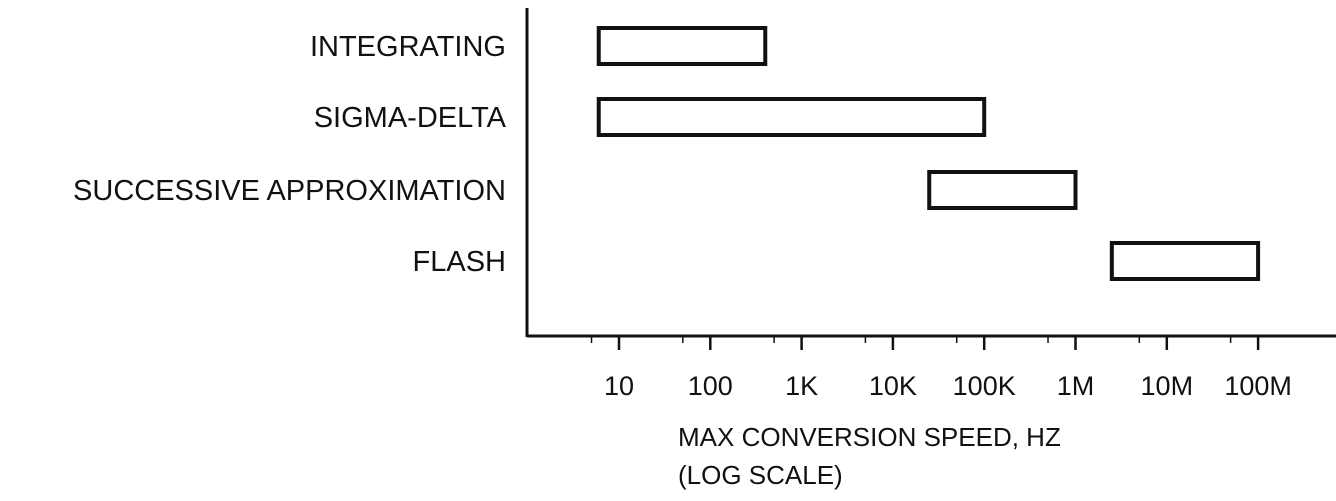 The height and width of the screenshot is (501, 1336). What do you see at coordinates (710, 386) in the screenshot?
I see `x-tick-label: 100` at bounding box center [710, 386].